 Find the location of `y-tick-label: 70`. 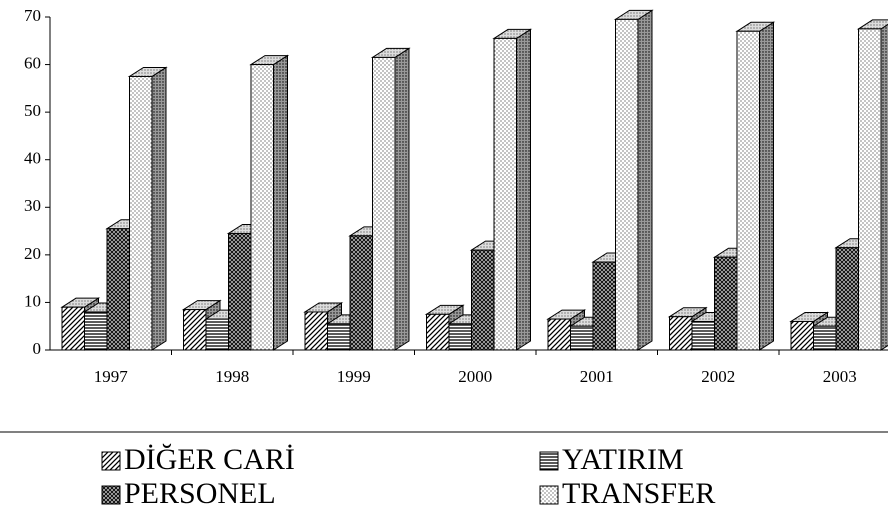

y-tick-label: 70 is located at coordinates (32, 15).